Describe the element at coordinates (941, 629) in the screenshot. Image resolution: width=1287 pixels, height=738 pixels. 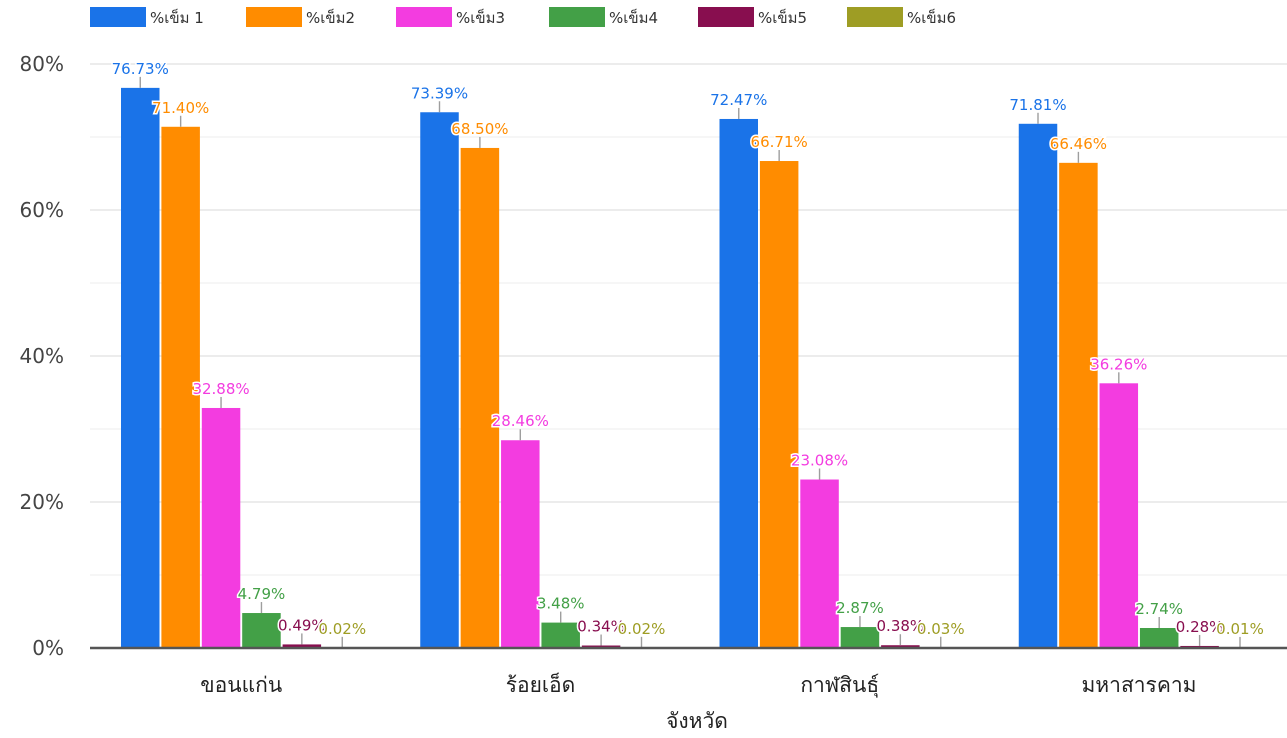
I see `data-label: 0.03%` at that location.